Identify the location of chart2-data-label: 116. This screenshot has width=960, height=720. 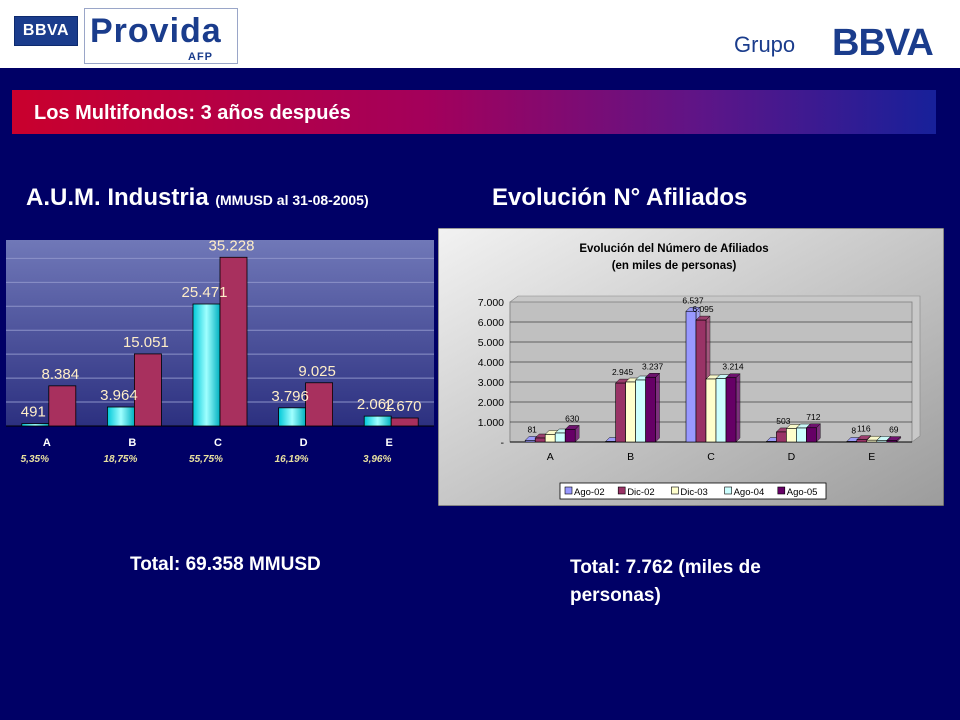
(864, 429).